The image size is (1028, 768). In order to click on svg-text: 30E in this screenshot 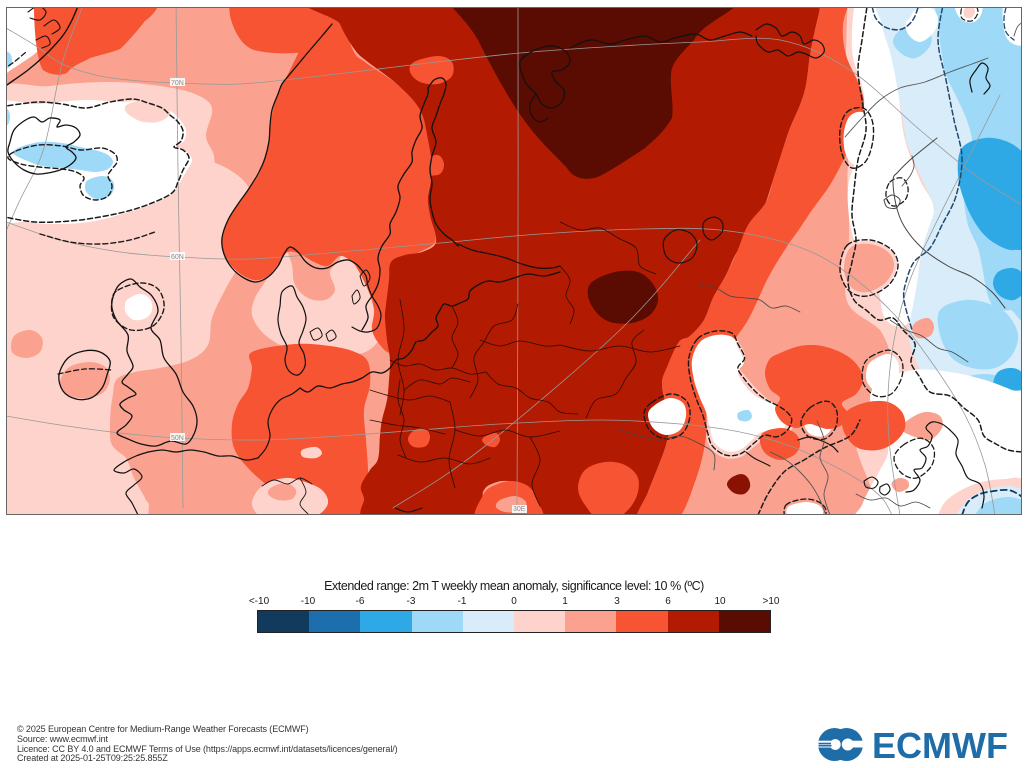, I will do `click(519, 509)`.